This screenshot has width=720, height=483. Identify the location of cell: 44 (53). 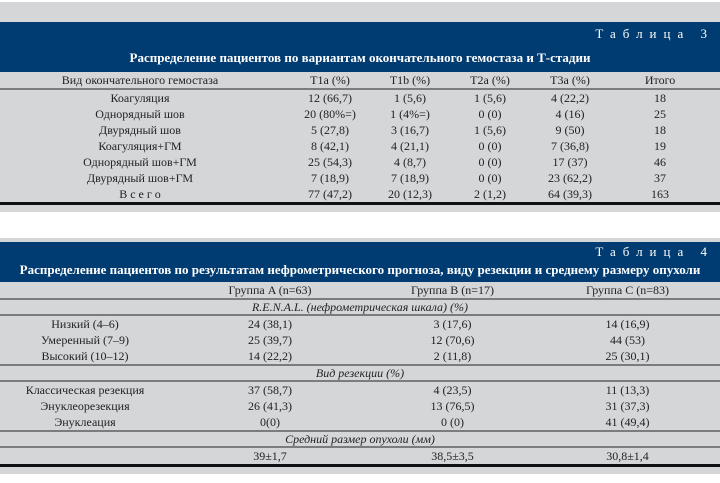
(627, 340).